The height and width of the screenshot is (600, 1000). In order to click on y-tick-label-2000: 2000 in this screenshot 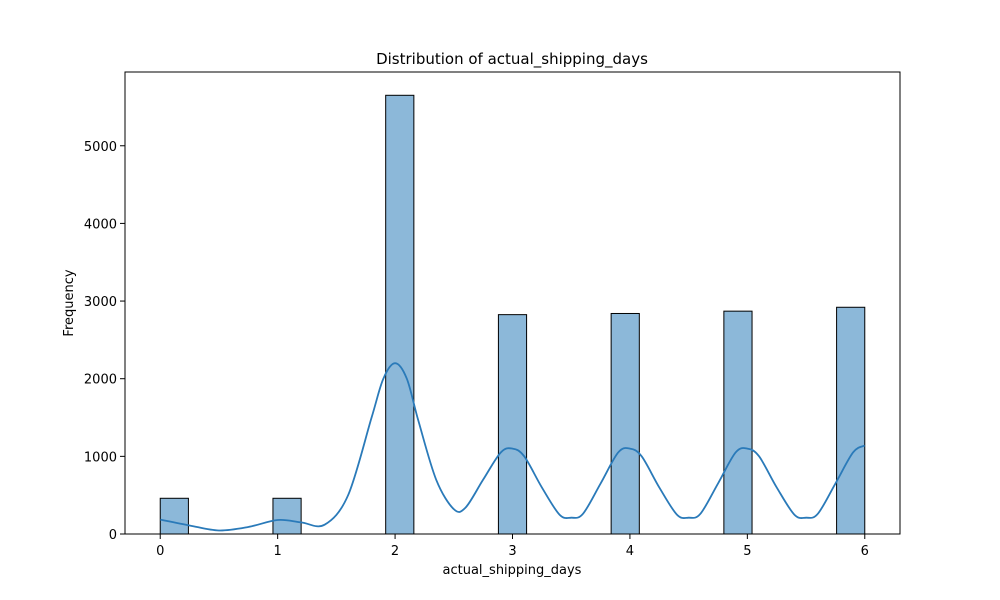, I will do `click(100, 380)`.